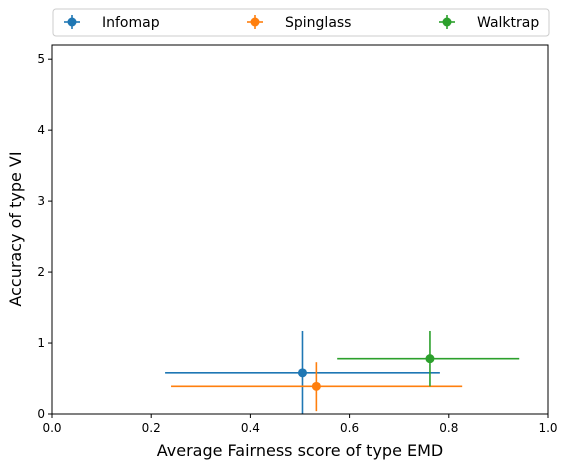  I want to click on series-spinglass, so click(317, 387).